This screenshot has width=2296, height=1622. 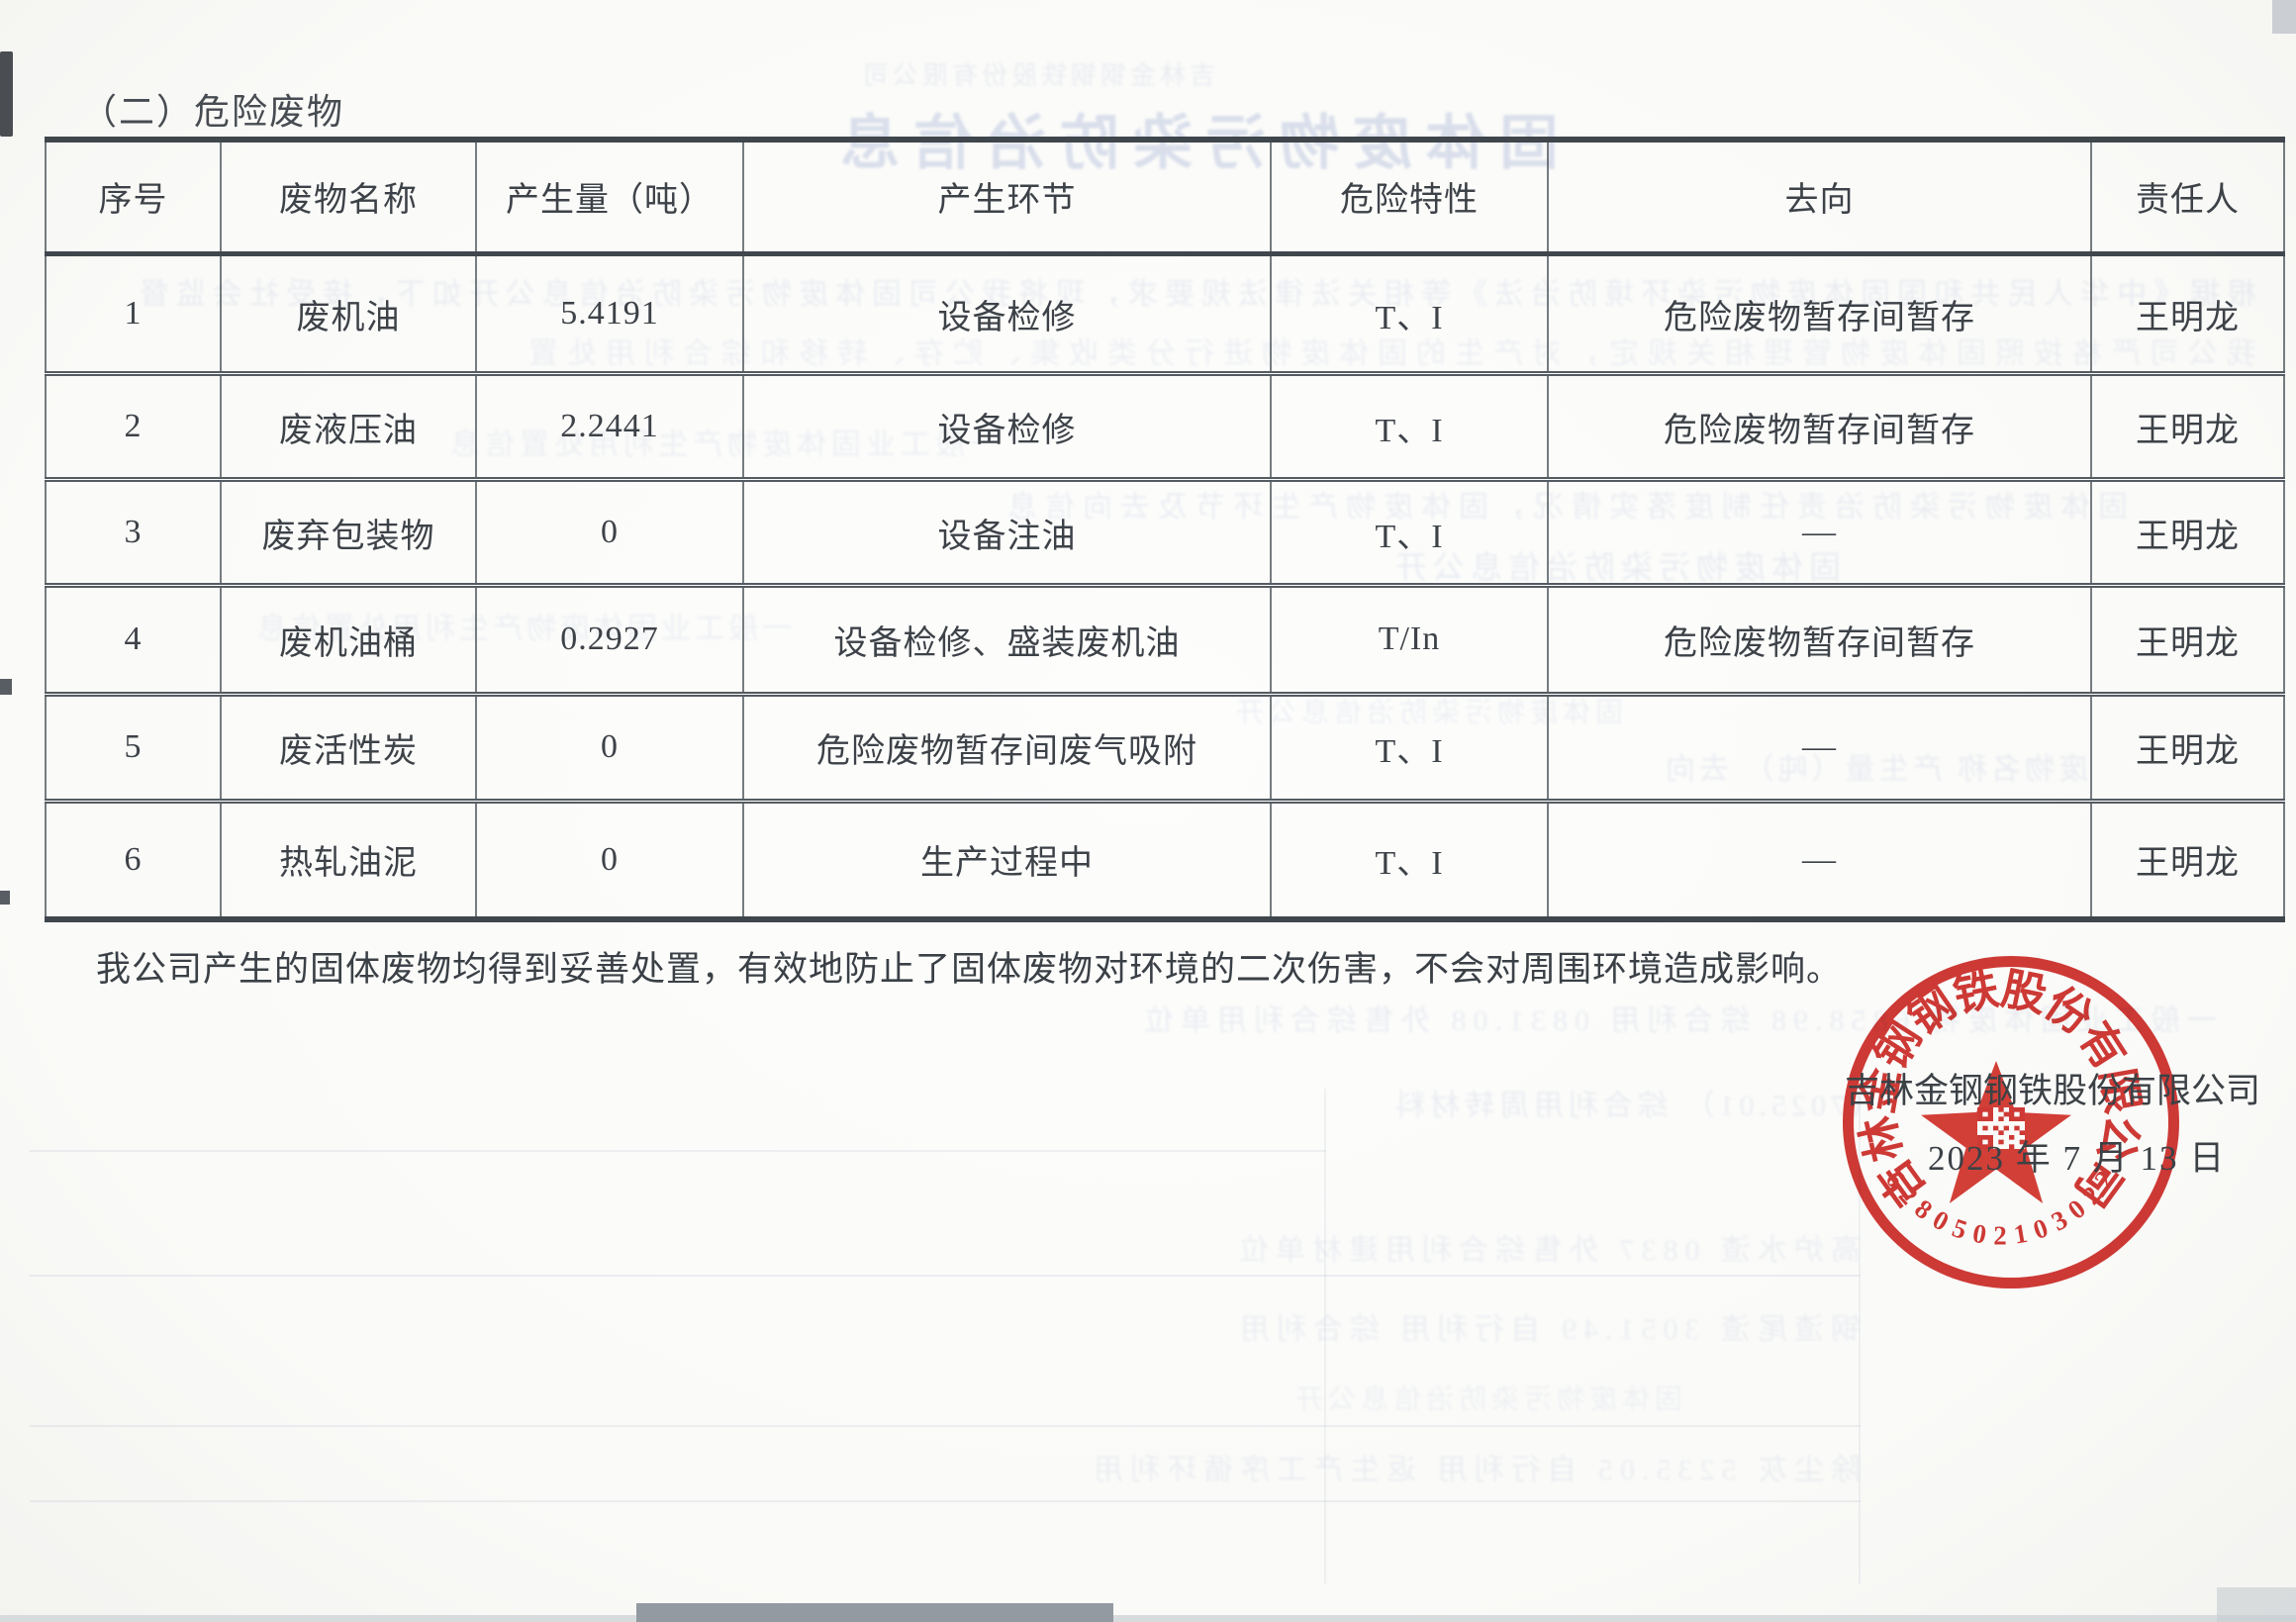 I want to click on seal-date-text: 2023 年 7 月 13 日, so click(x=2077, y=1158).